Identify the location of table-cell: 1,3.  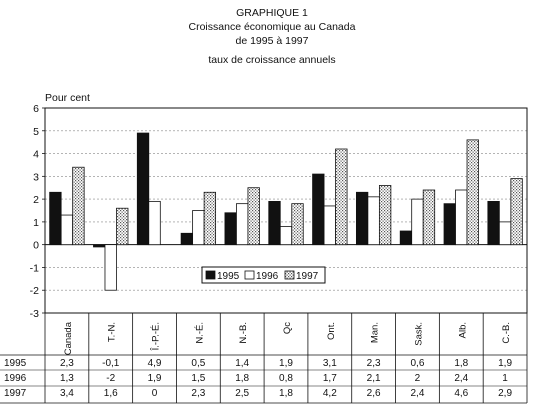
(67, 378).